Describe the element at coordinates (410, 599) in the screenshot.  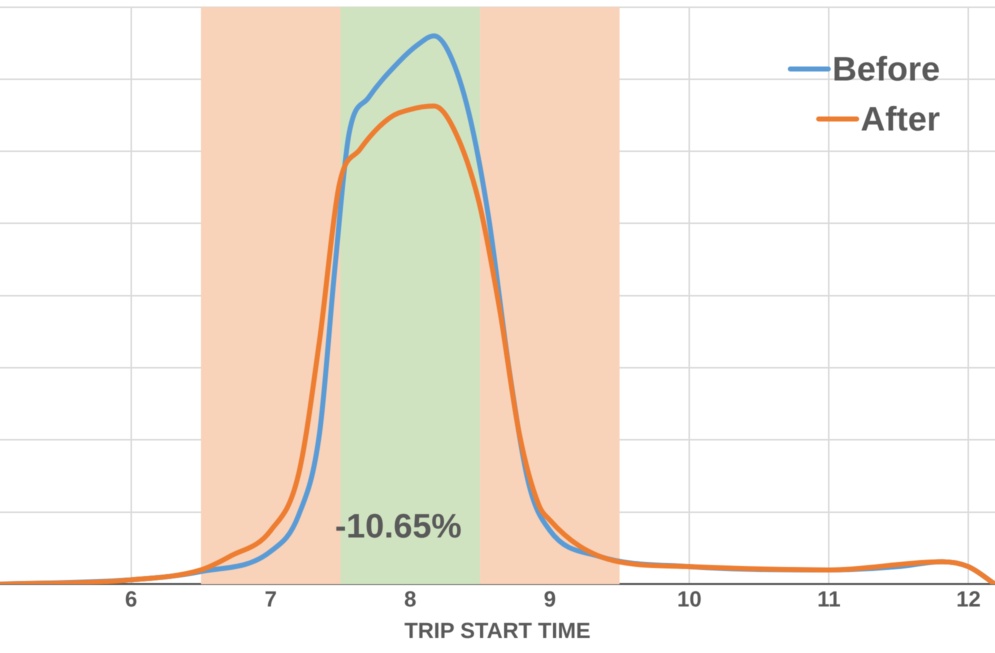
I see `x-tick-label: 8` at that location.